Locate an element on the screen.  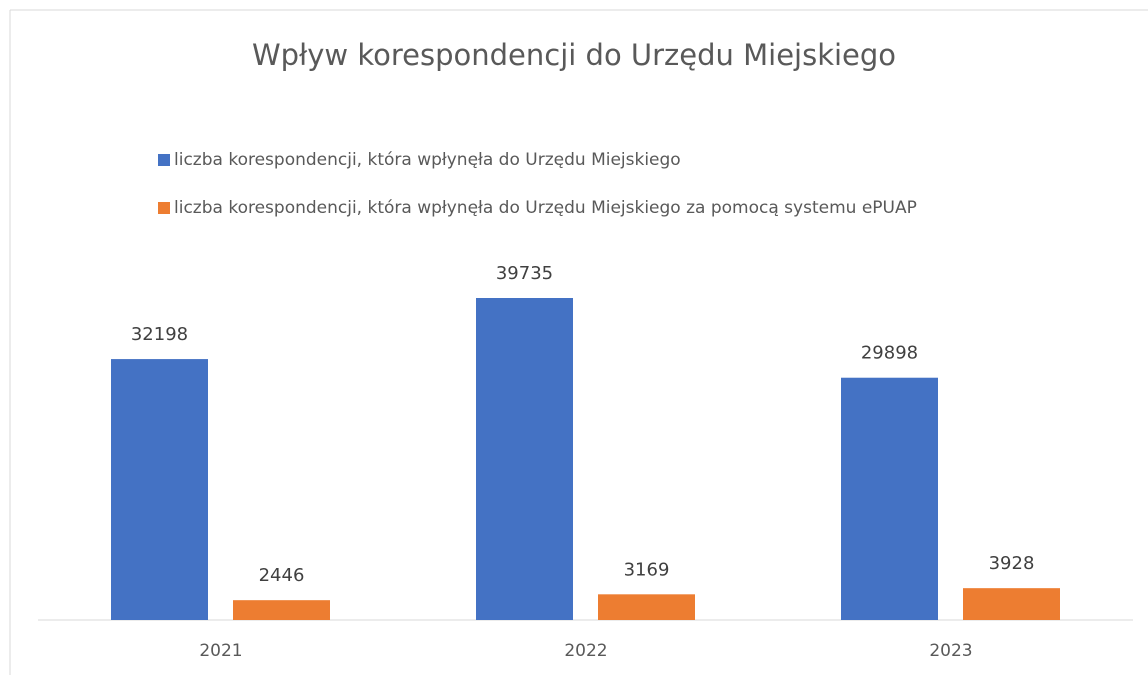
value-label: 3169 is located at coordinates (647, 569).